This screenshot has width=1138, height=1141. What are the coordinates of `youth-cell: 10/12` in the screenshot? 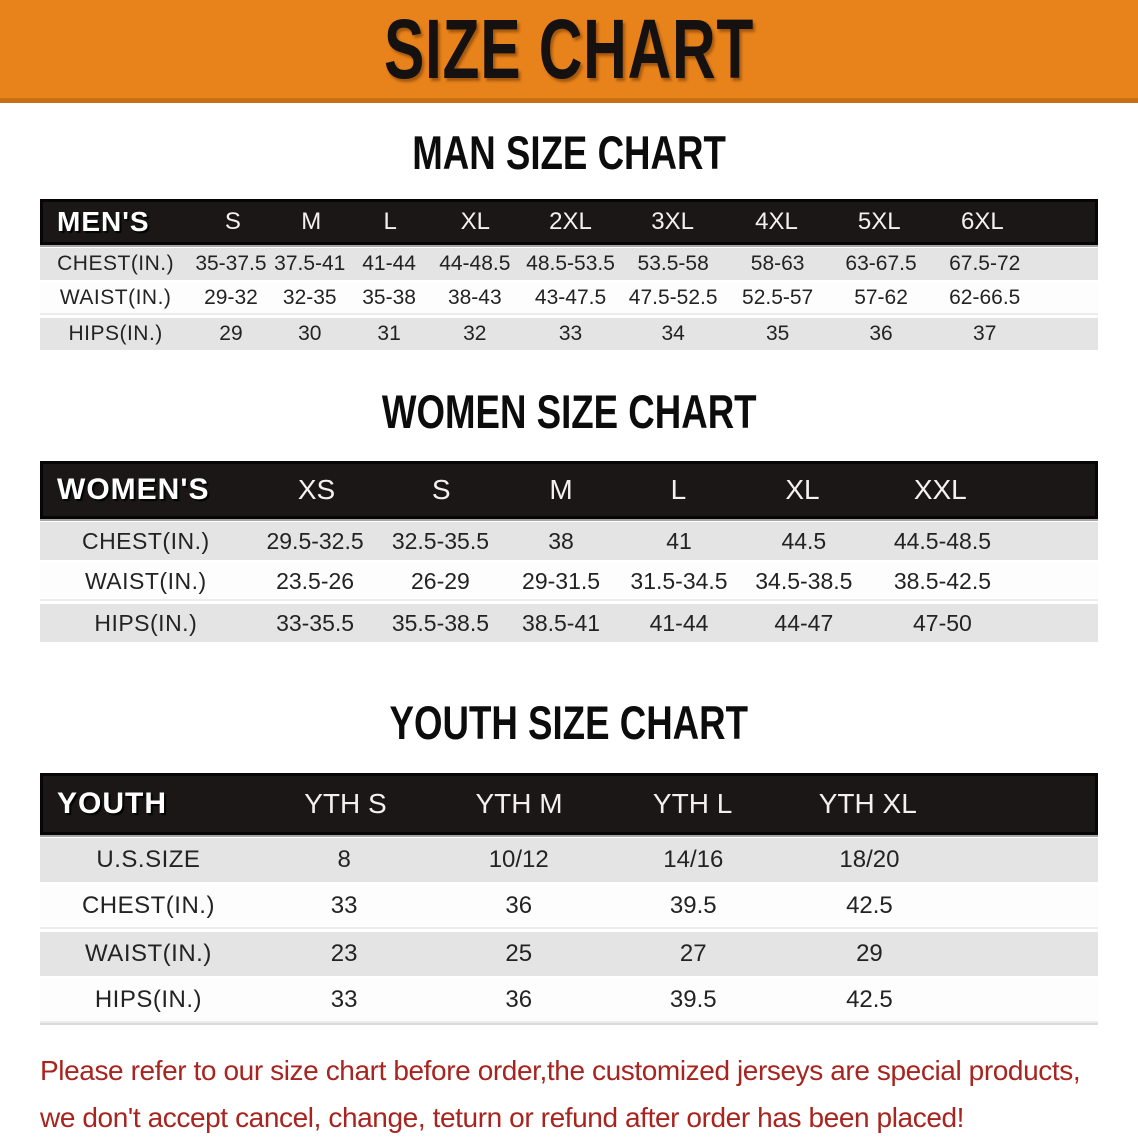 It's located at (518, 859).